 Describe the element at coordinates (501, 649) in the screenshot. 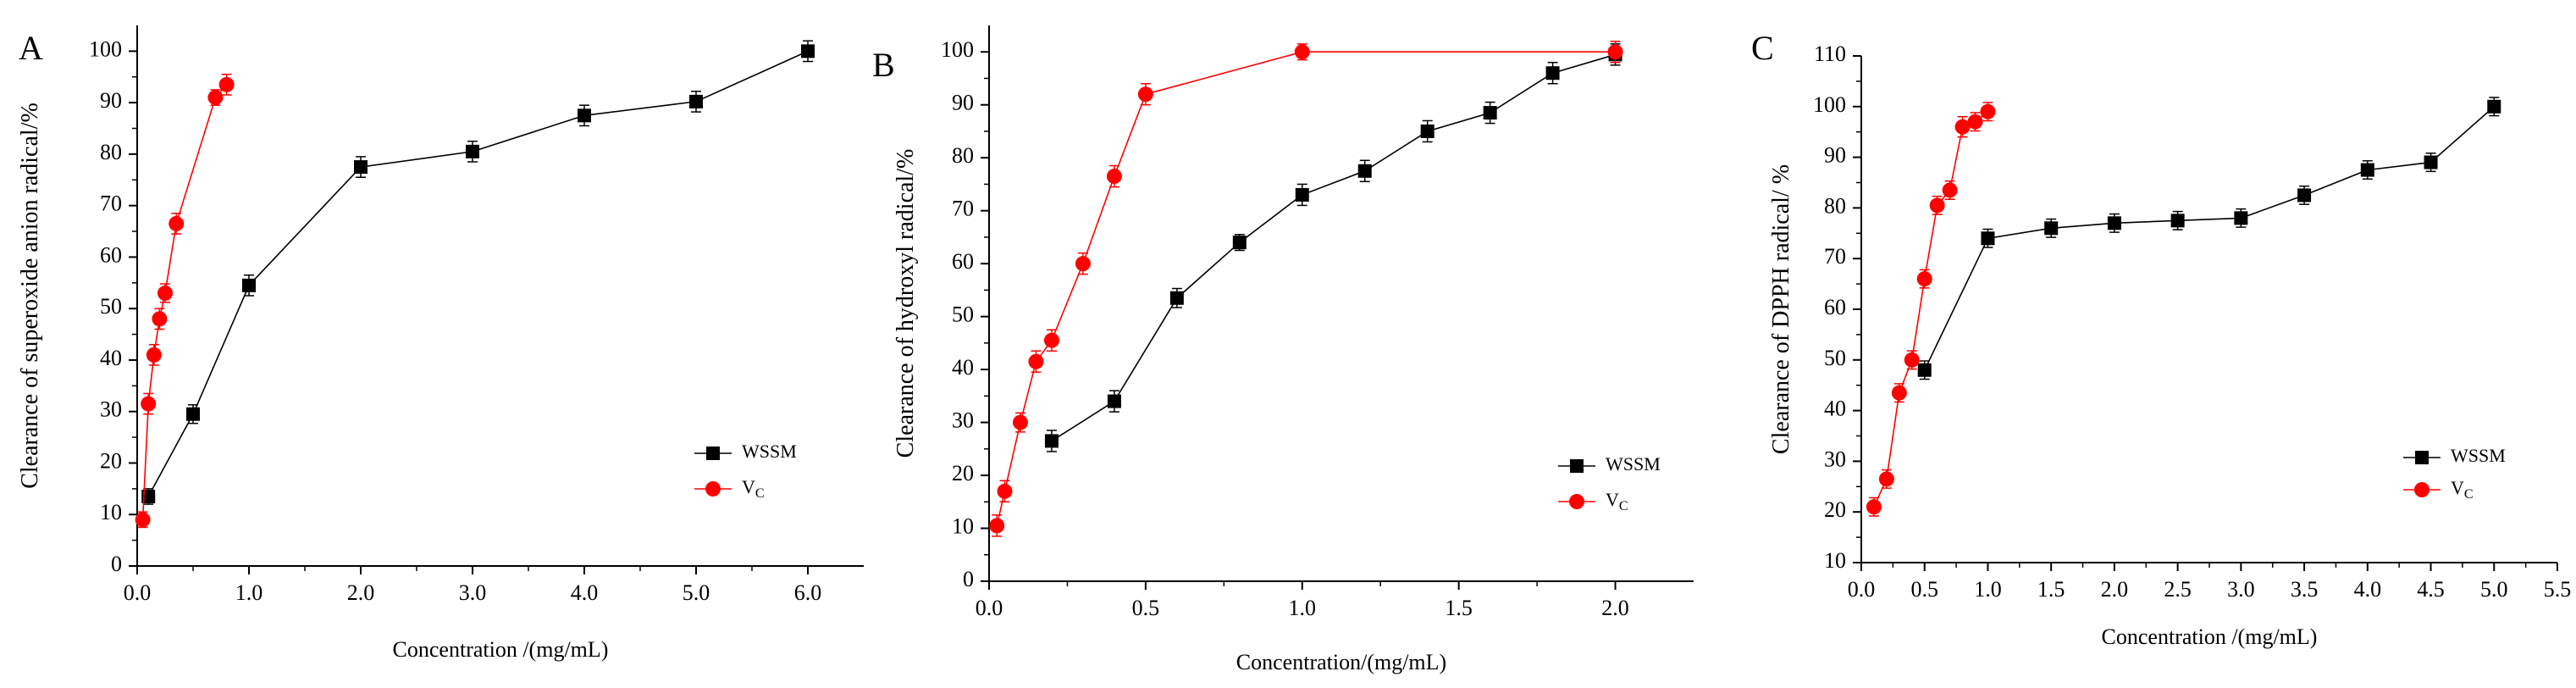

I see `x-axis-title: Concentration /(mg/mL)` at that location.